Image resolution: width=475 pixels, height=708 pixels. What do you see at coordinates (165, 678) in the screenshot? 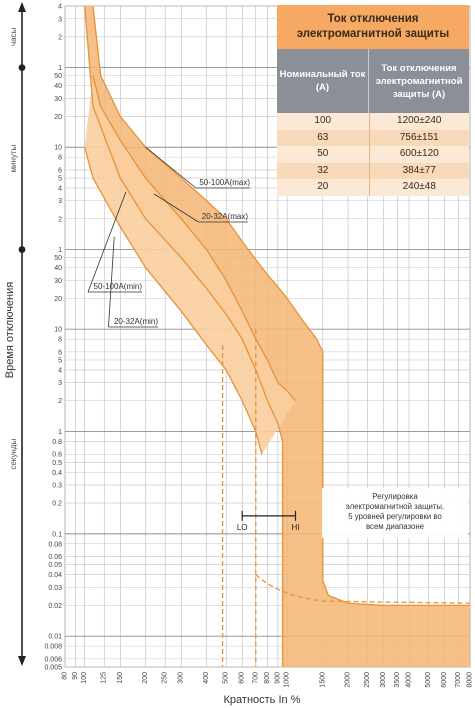
I see `x-tick-label: 250` at bounding box center [165, 678].